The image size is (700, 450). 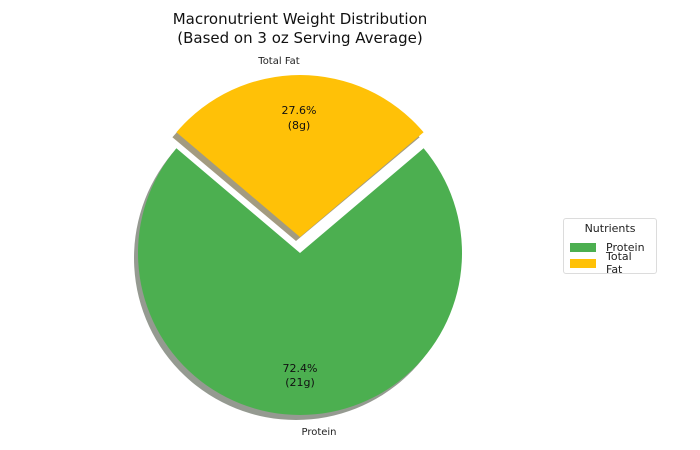 I want to click on fat-grams-label: (8g), so click(x=299, y=125).